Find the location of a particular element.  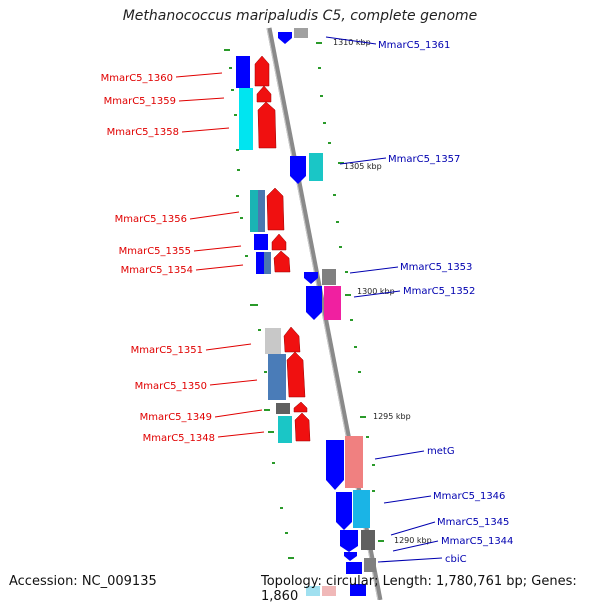

leader-metg is located at coordinates (399, 455).